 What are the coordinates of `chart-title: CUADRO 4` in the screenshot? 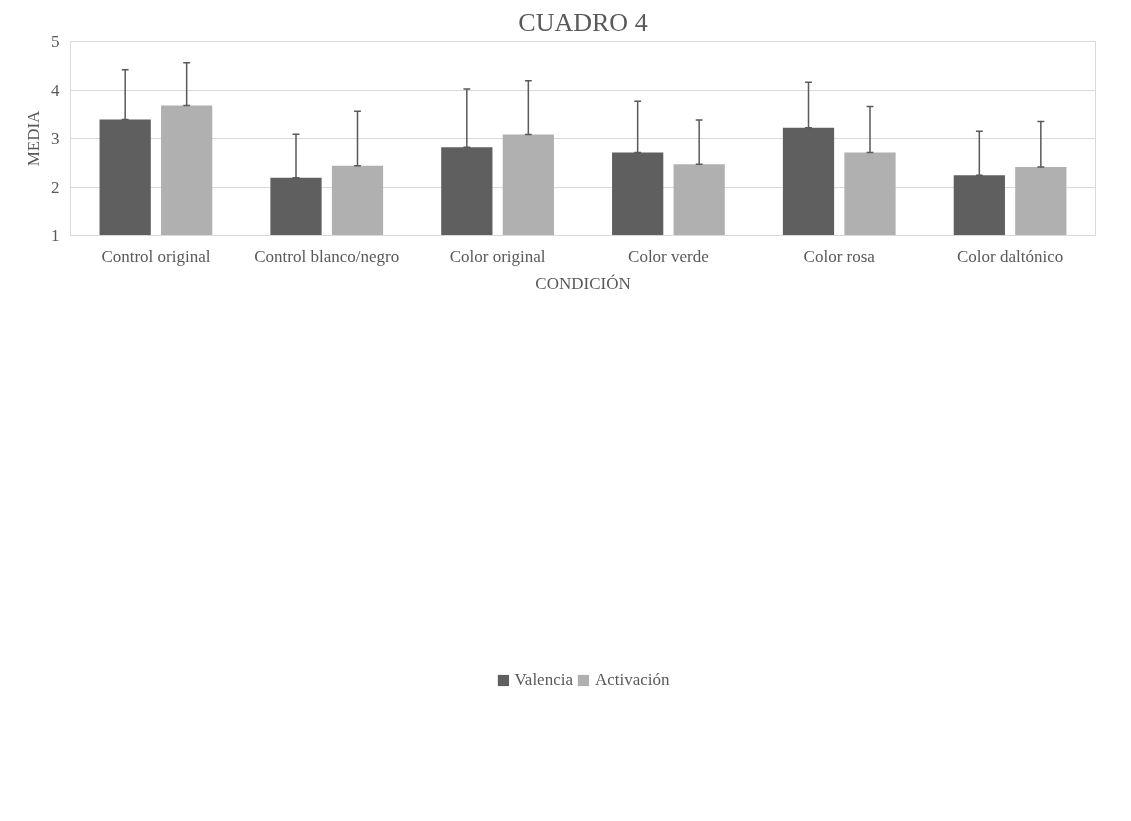 It's located at (583, 22).